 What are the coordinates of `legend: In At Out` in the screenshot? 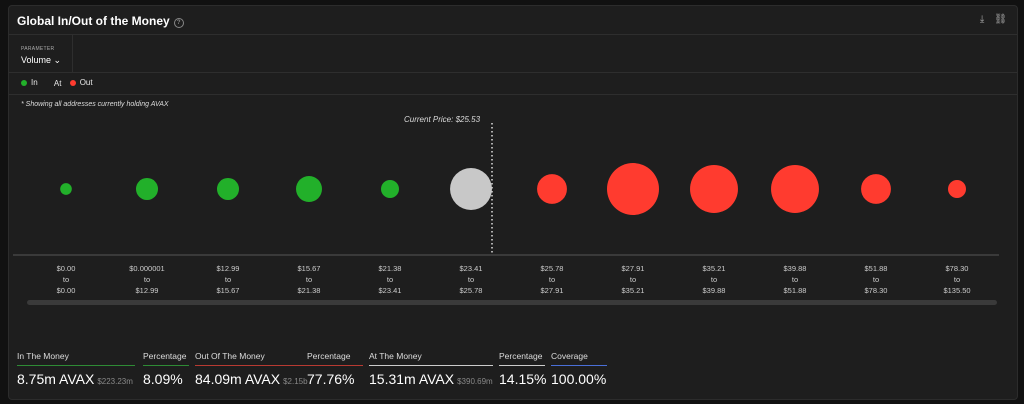 It's located at (519, 83).